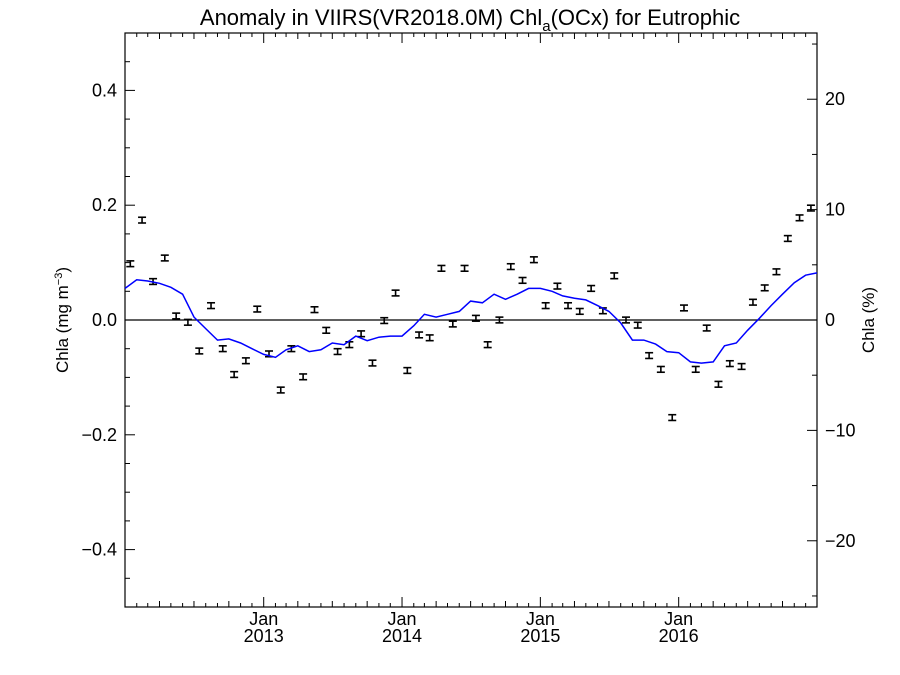  Describe the element at coordinates (402, 636) in the screenshot. I see `x-tick-year-label: 2014` at that location.